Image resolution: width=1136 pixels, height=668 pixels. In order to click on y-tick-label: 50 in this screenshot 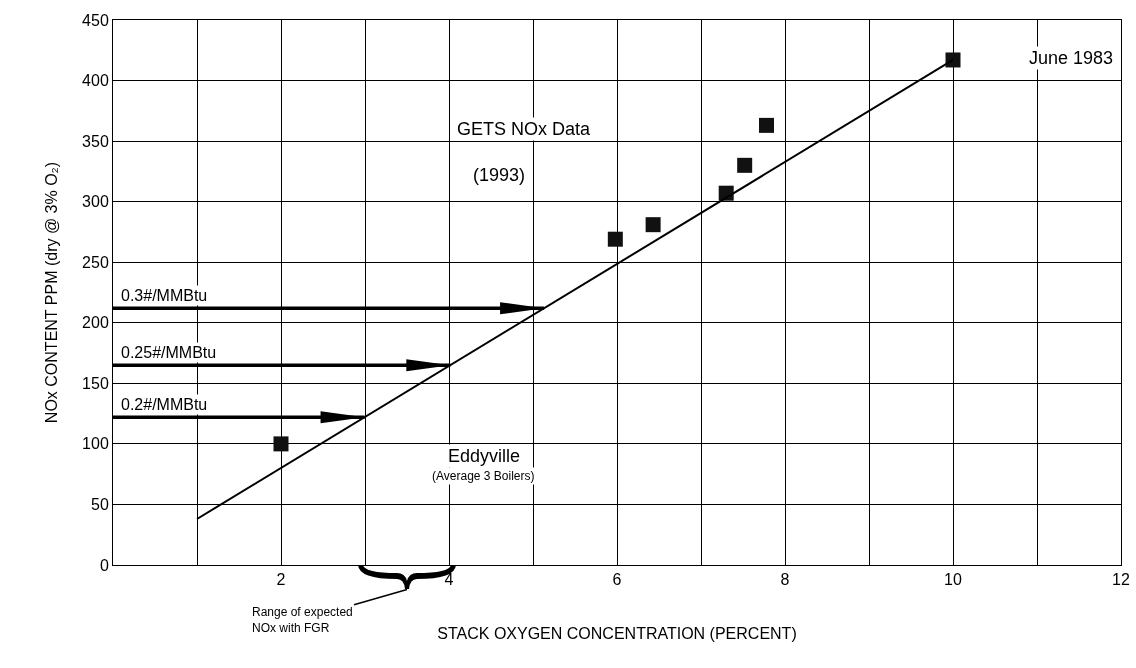, I will do `click(100, 505)`.